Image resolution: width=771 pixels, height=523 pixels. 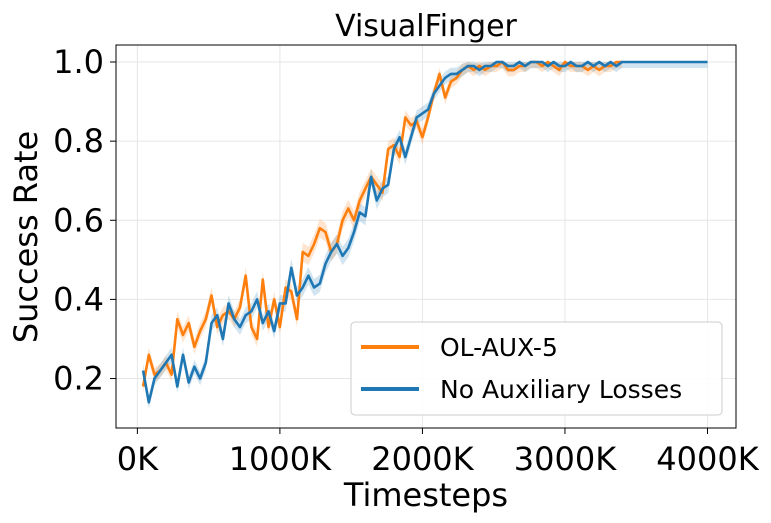 What do you see at coordinates (78, 62) in the screenshot?
I see `y-tick-label: 1.0` at bounding box center [78, 62].